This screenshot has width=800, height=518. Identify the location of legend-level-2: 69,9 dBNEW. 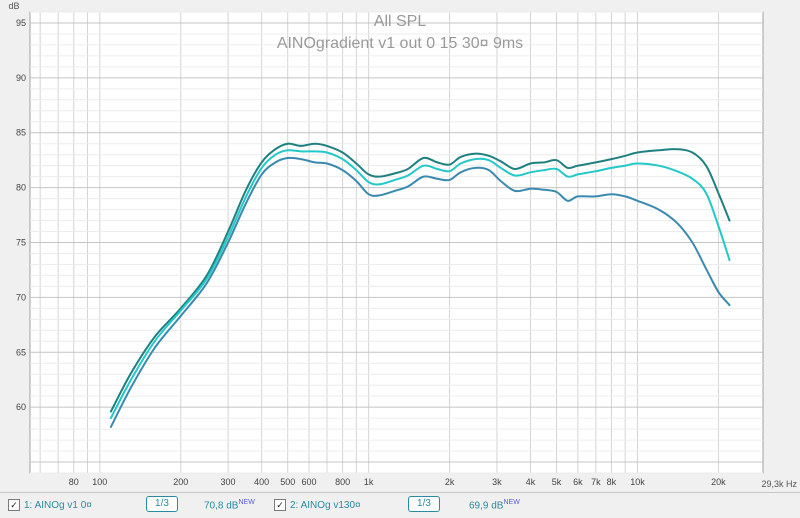
(494, 505).